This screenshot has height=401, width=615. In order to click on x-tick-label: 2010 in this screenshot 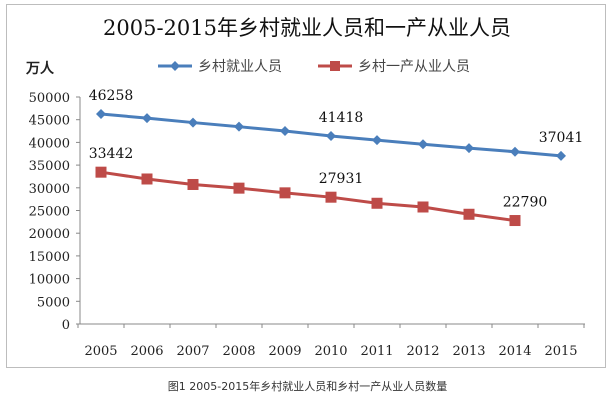, I will do `click(330, 351)`.